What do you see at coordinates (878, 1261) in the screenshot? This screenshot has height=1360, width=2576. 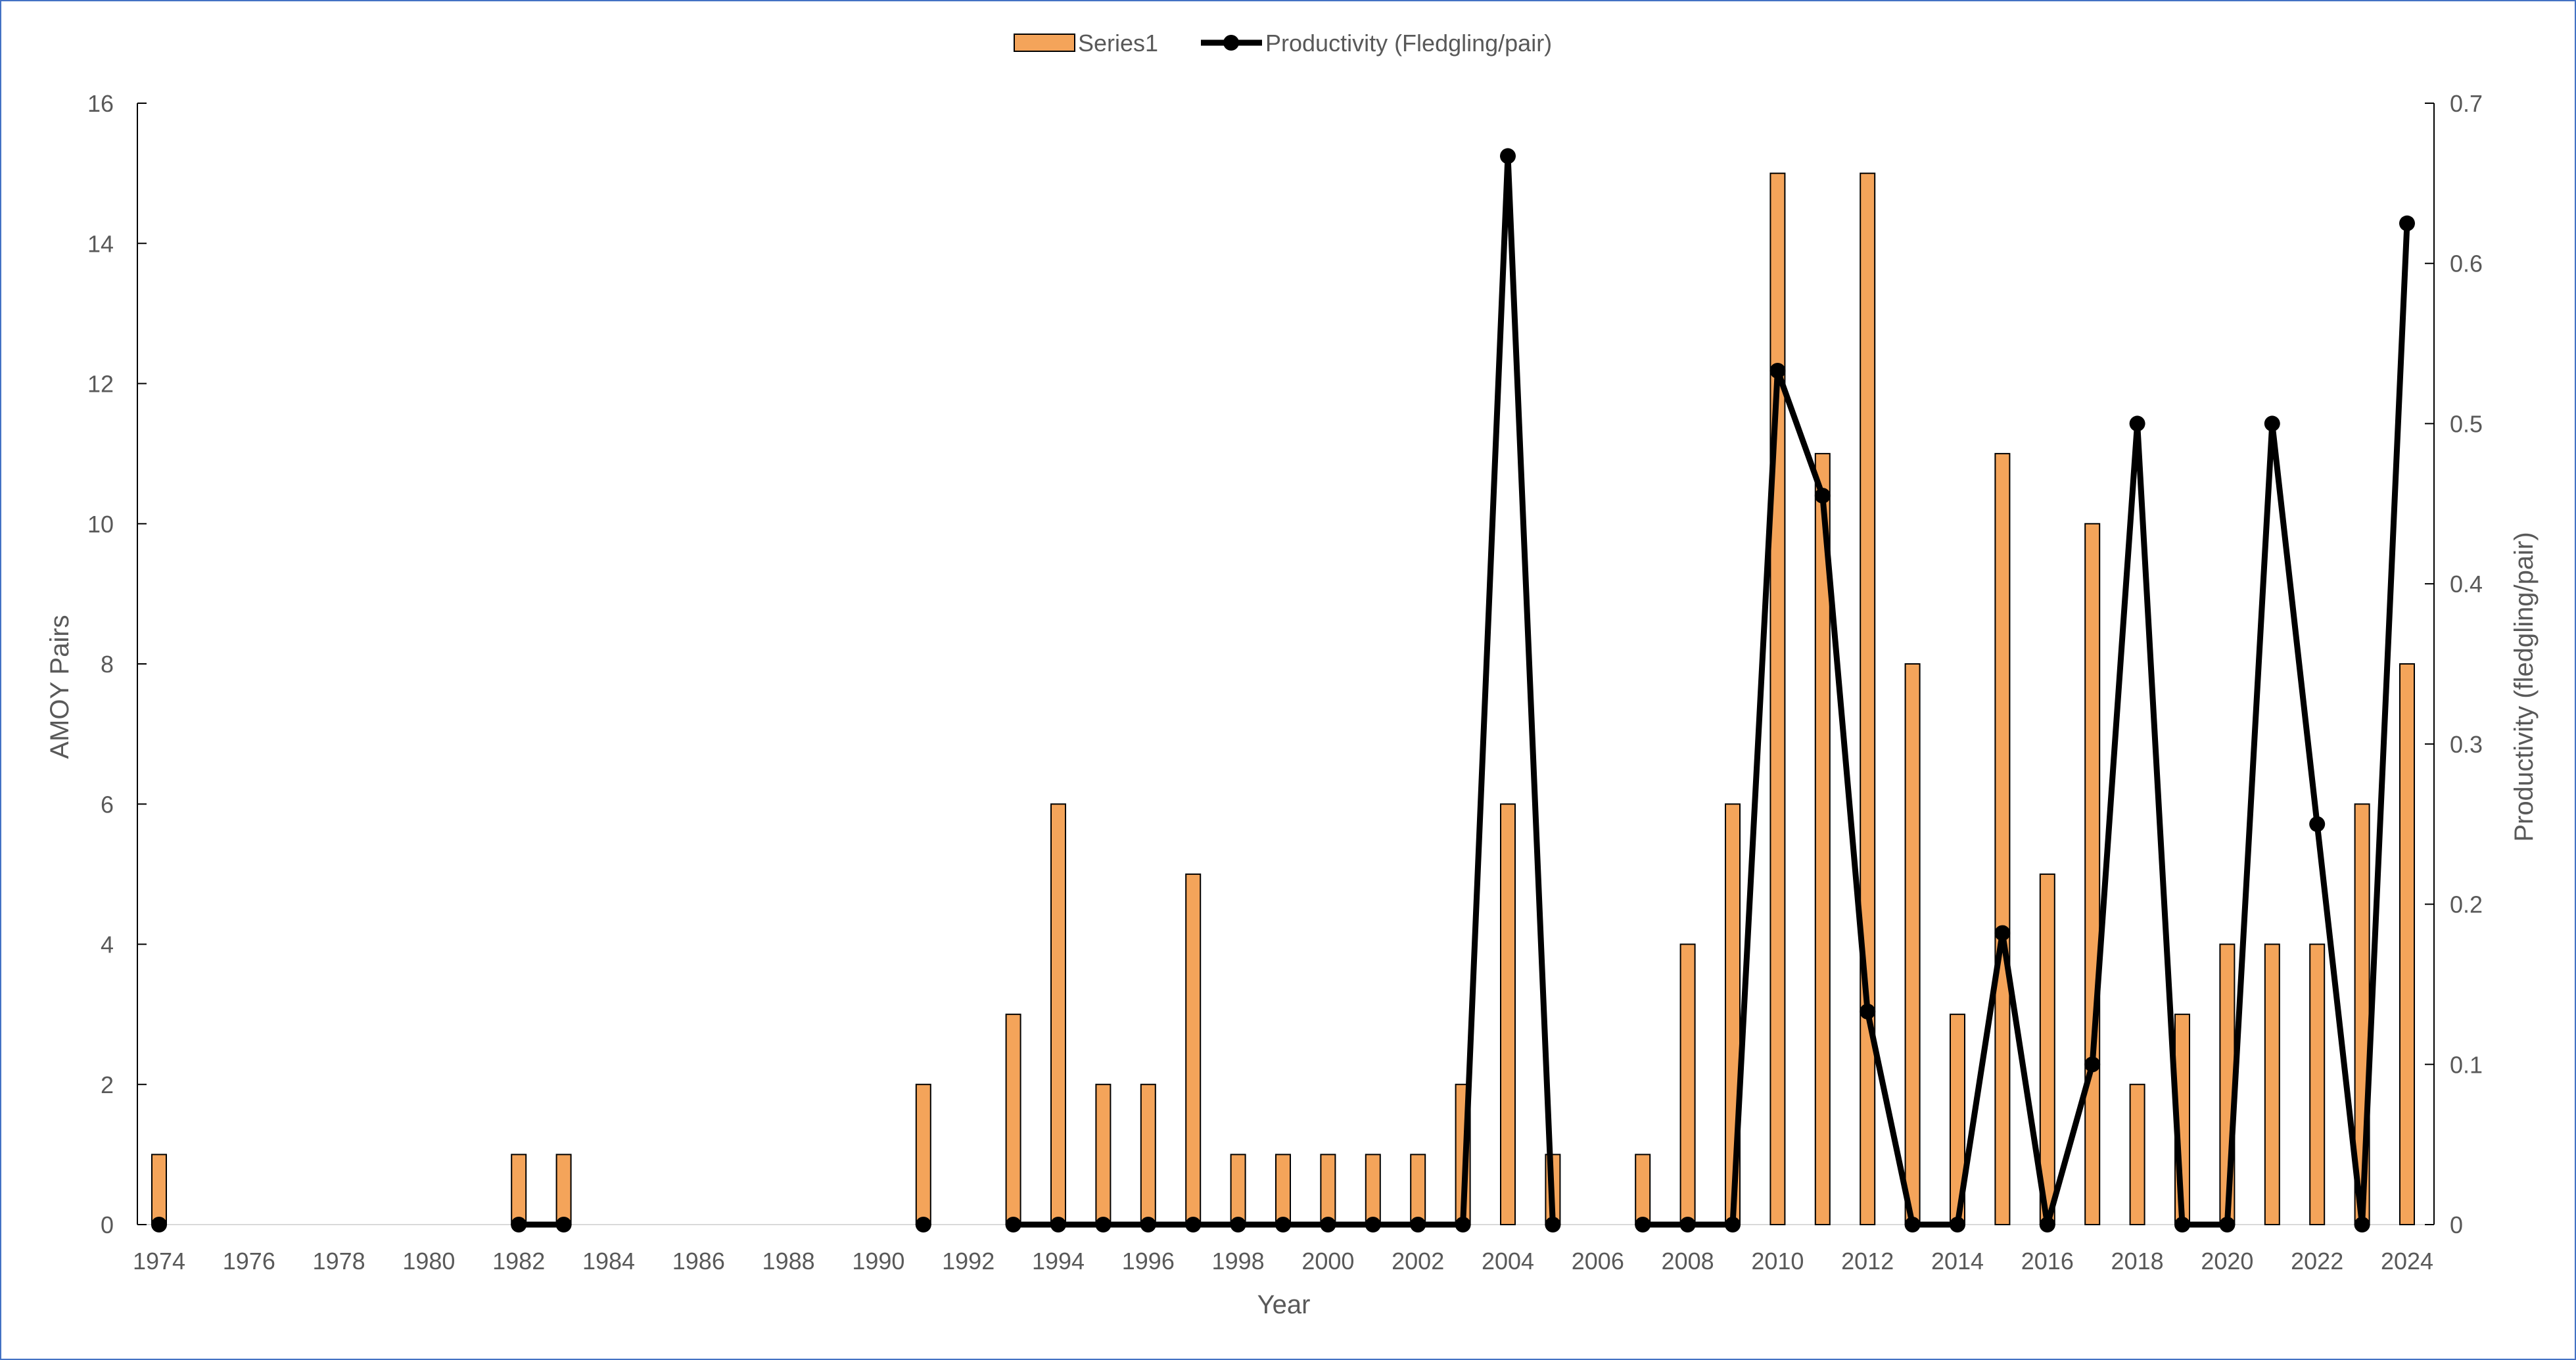 I see `x-tick-label: 1990` at bounding box center [878, 1261].